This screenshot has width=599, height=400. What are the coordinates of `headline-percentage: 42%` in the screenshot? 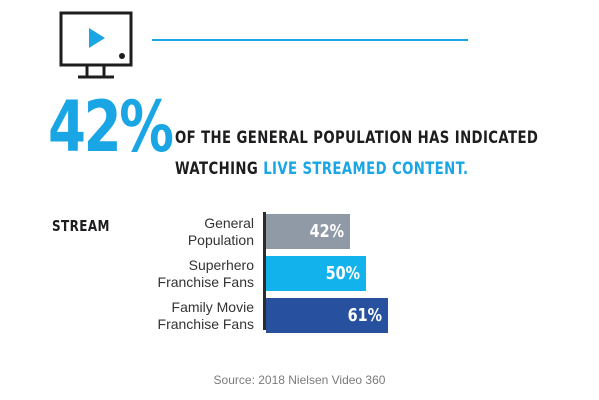 It's located at (111, 127).